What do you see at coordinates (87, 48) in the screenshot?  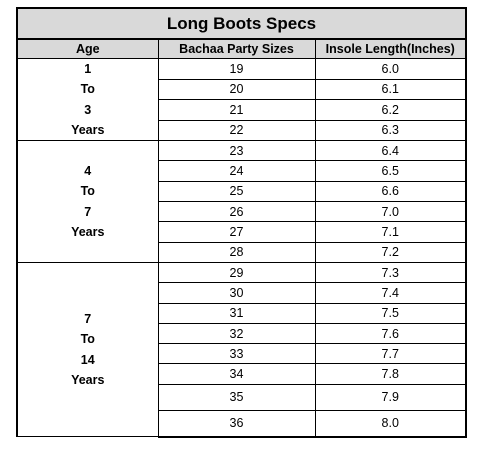 I see `age-header: Age` at bounding box center [87, 48].